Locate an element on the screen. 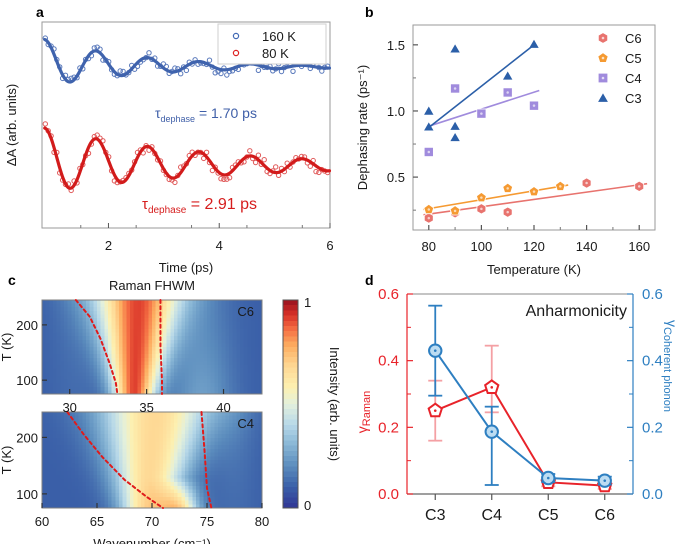  panel-d-xticklabel-C4: C4 is located at coordinates (492, 515).